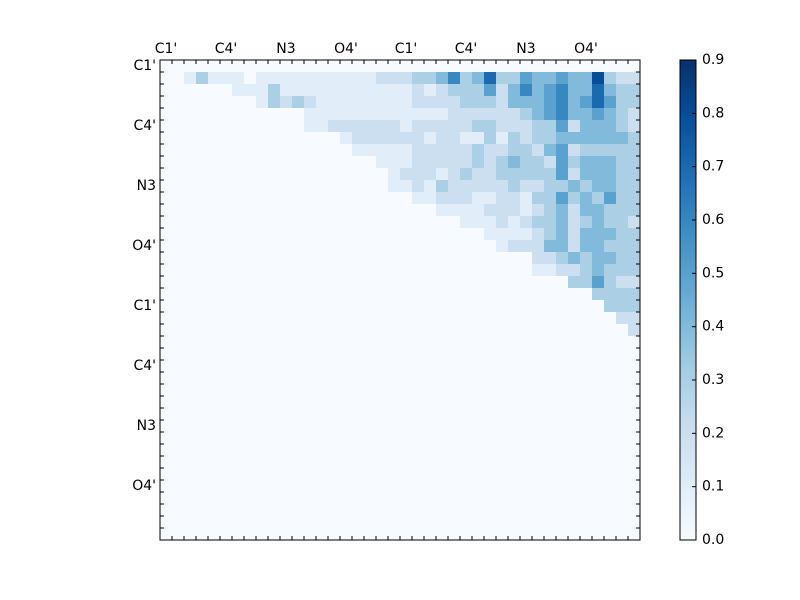 This screenshot has height=600, width=800. I want to click on colorbar-tick-label: 0.4, so click(713, 327).